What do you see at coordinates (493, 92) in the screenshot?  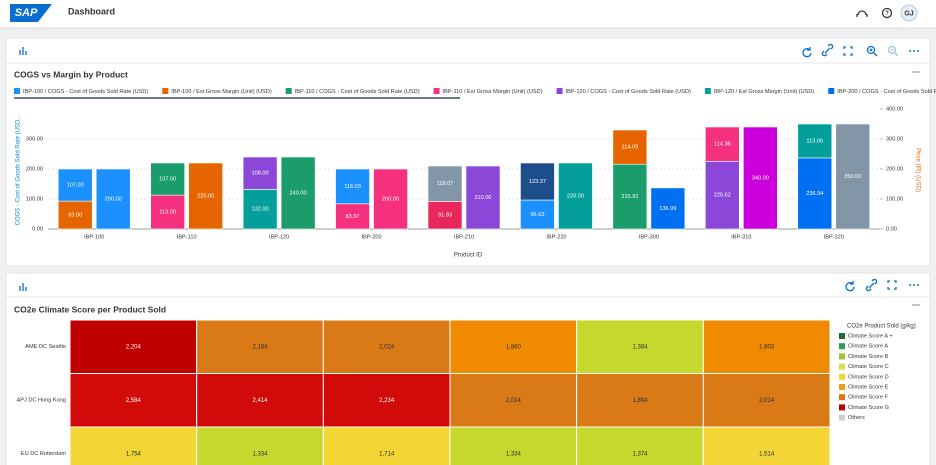 I see `legend-label: IBP-110 / Est Gross Margin (Unit) (USD)` at bounding box center [493, 92].